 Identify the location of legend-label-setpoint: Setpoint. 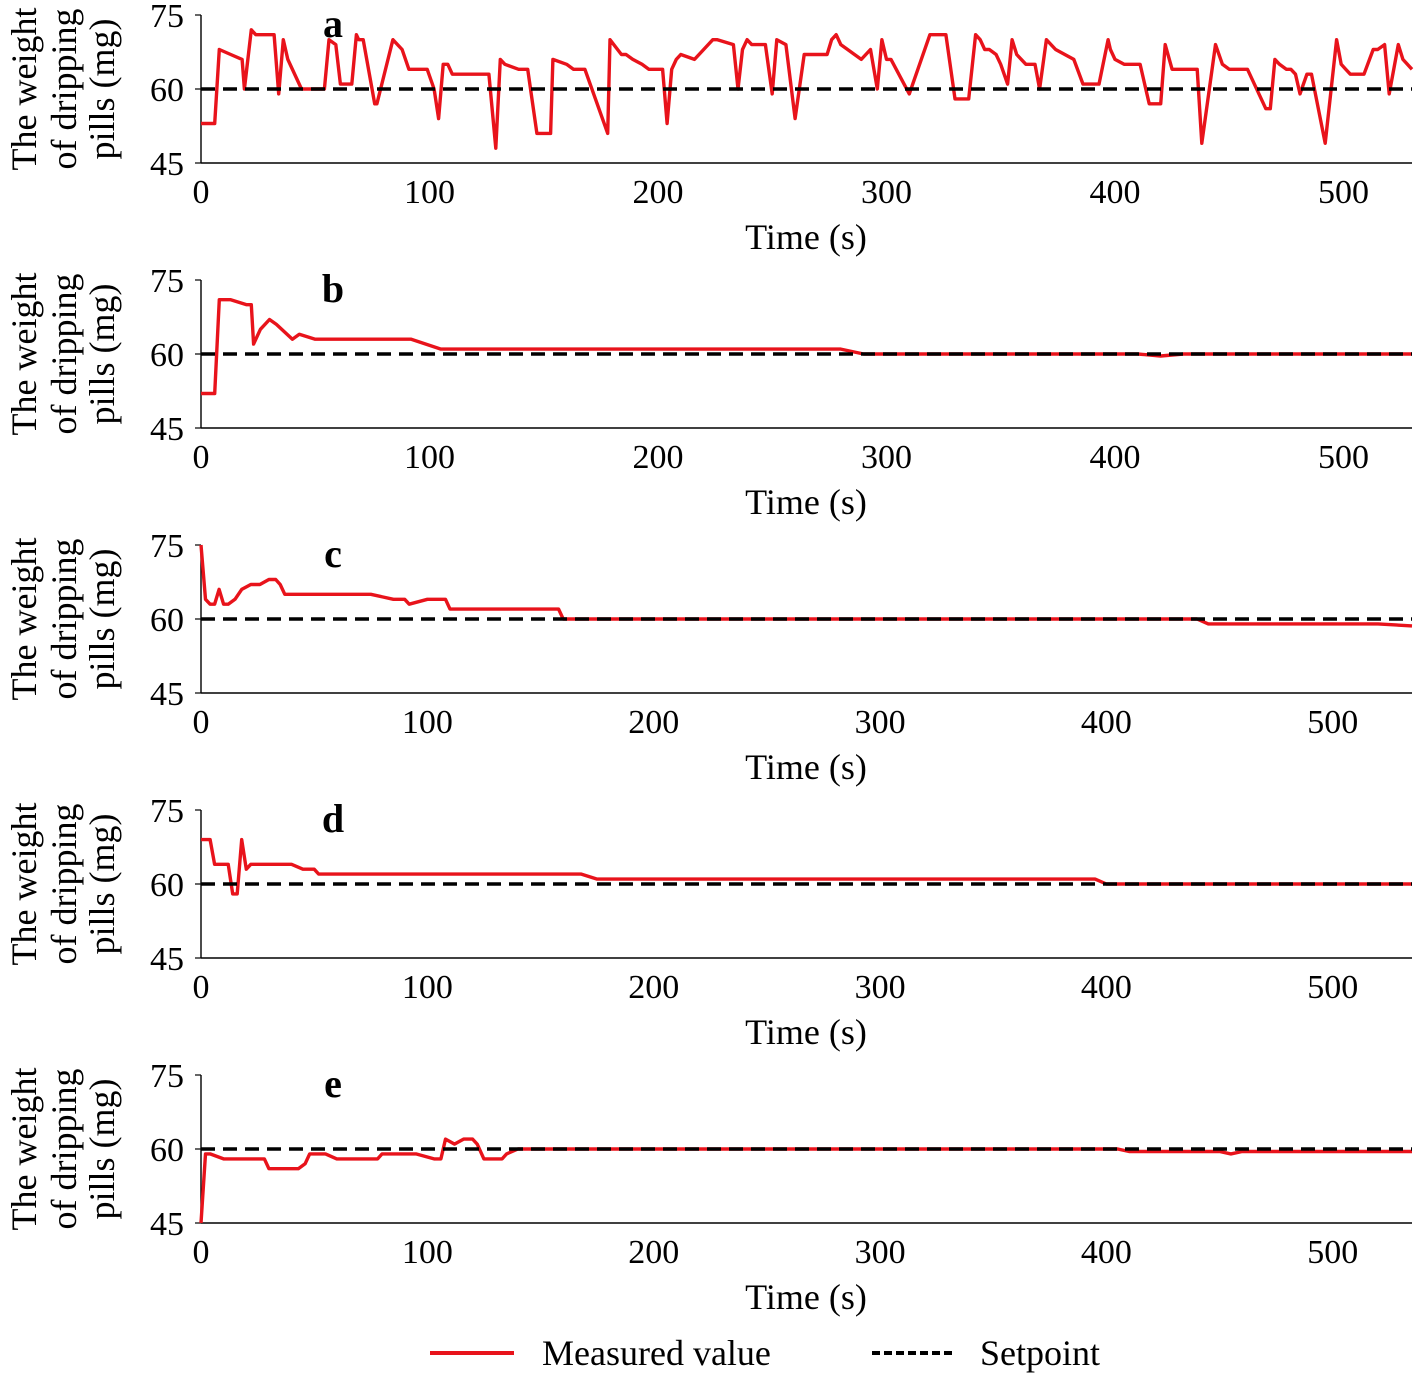
(1040, 1353).